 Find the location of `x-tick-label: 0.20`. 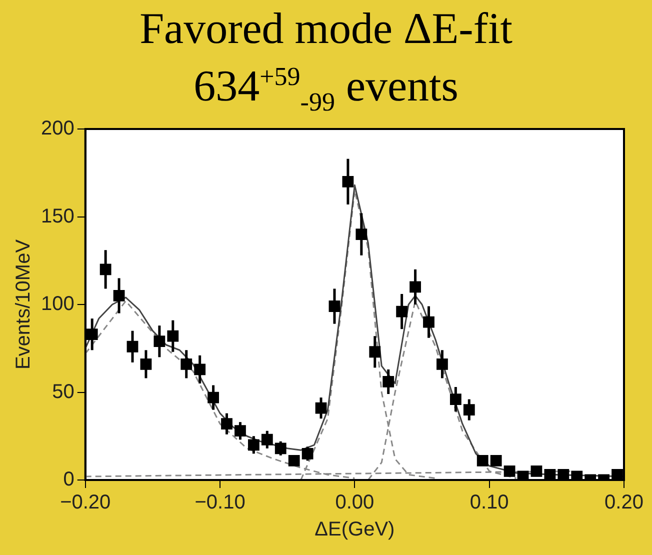

x-tick-label: 0.20 is located at coordinates (624, 503).